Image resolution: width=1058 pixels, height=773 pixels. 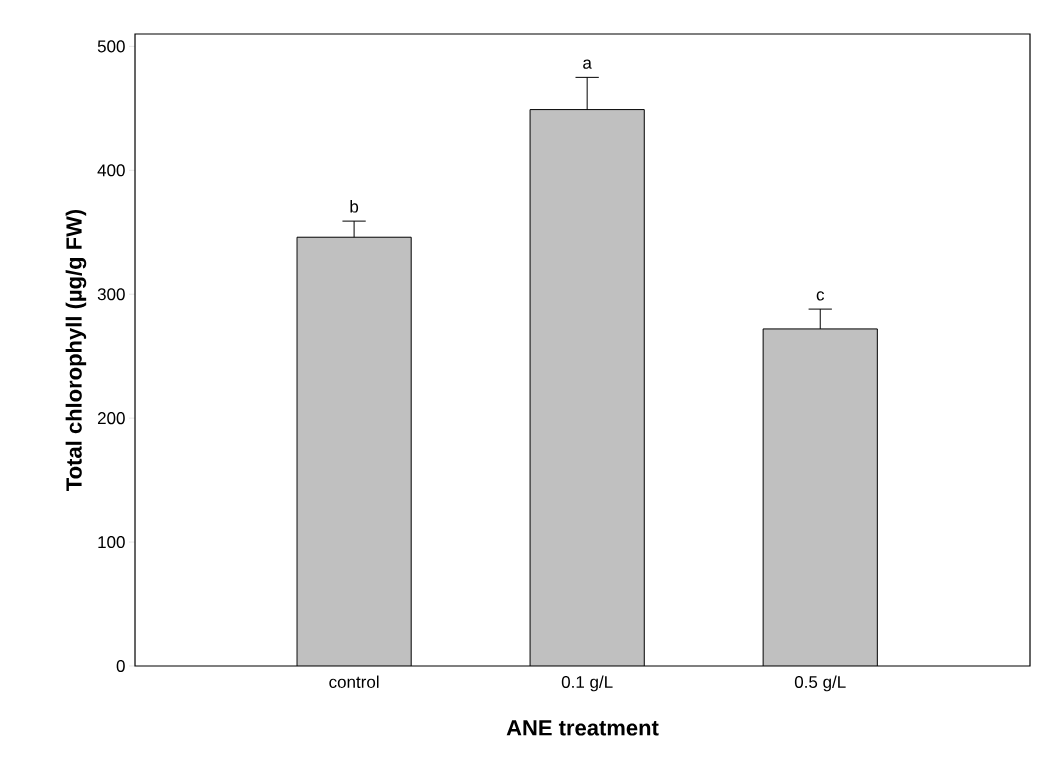 I want to click on annotation: c, so click(x=820, y=296).